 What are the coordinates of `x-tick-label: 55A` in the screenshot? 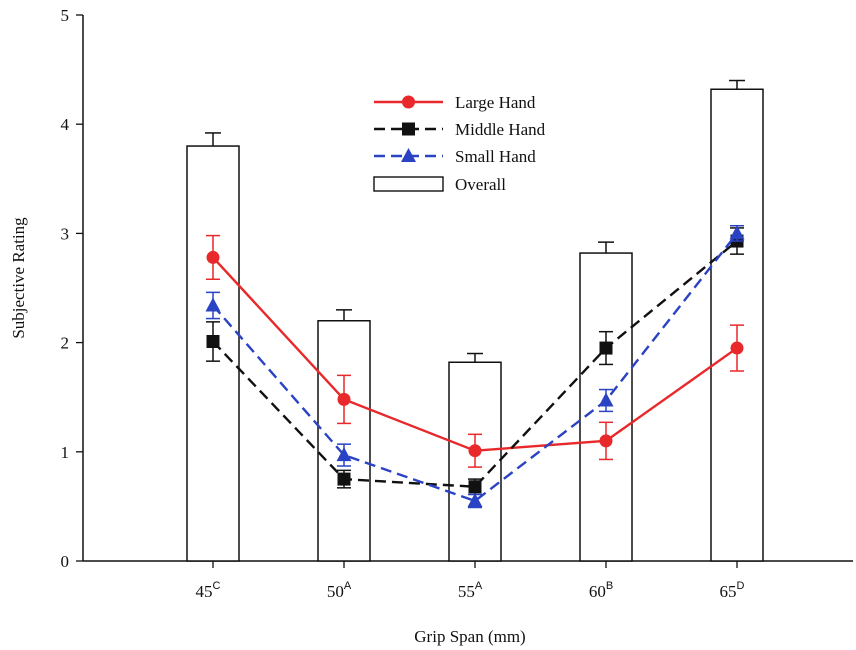 It's located at (470, 590).